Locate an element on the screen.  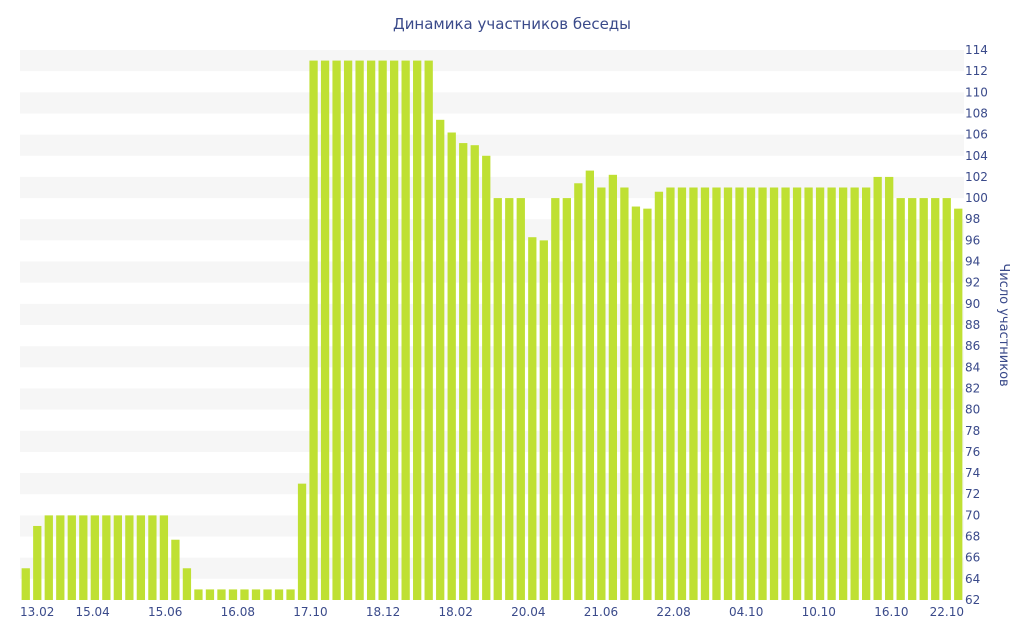
y-tick-label: 114 is located at coordinates (976, 50).